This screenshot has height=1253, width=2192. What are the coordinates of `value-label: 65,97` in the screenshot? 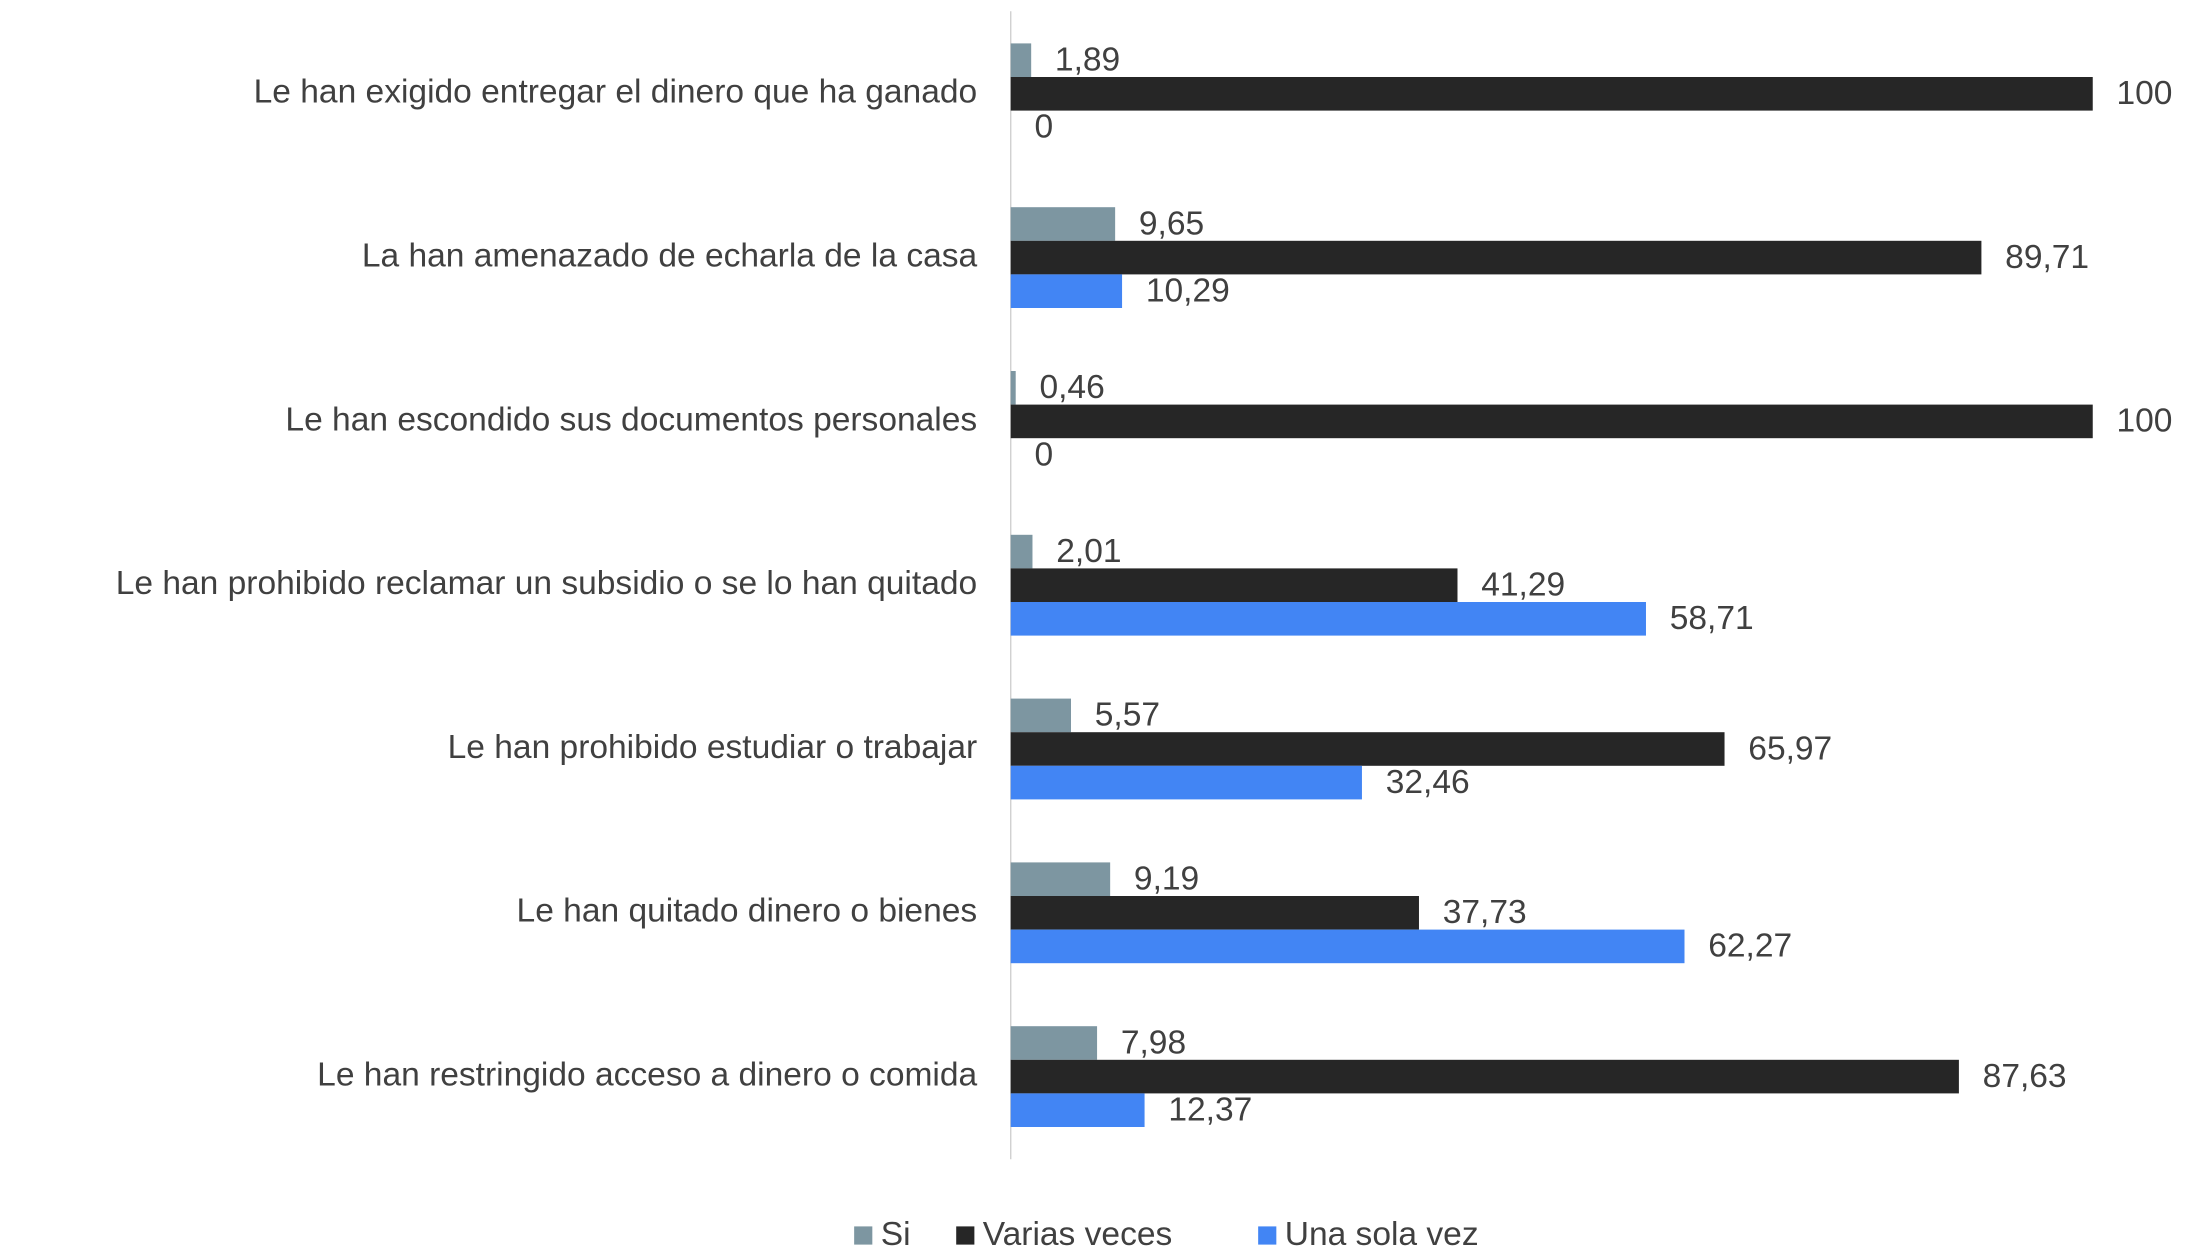 It's located at (1790, 748).